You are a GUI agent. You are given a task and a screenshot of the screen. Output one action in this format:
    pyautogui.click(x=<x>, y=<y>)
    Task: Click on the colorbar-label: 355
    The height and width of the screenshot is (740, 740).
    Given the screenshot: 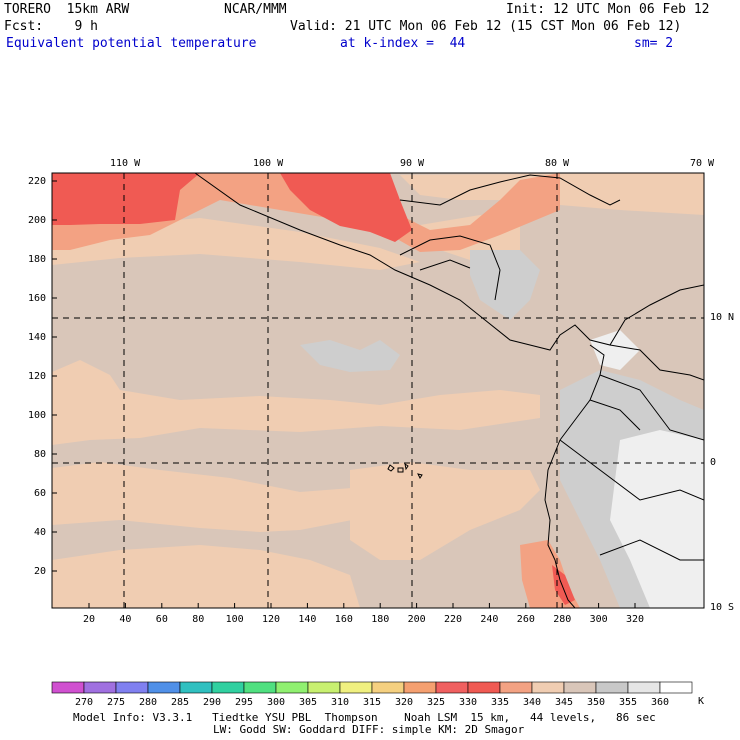 What is the action you would take?
    pyautogui.click(x=628, y=702)
    